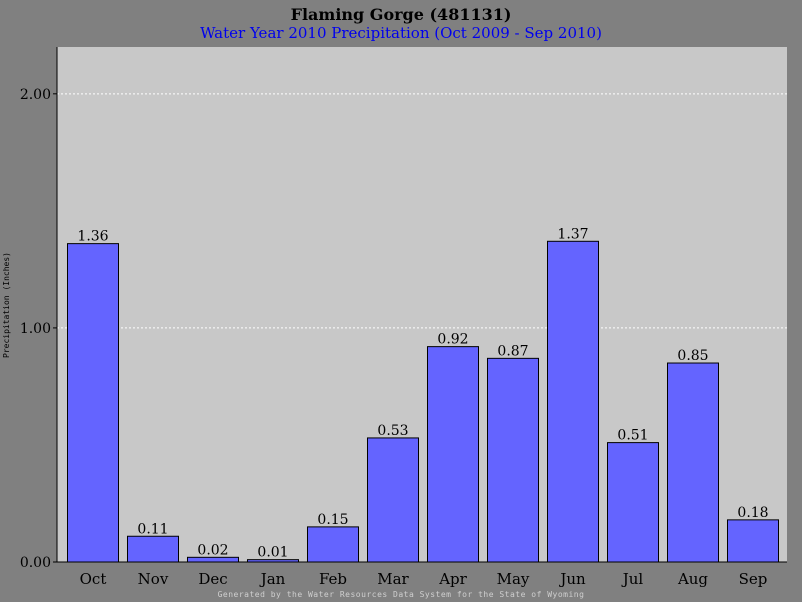 The image size is (802, 602). Describe the element at coordinates (92, 237) in the screenshot. I see `data-label-oct: 1.36` at that location.